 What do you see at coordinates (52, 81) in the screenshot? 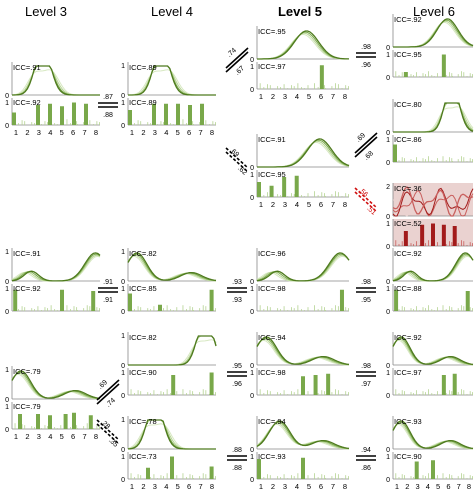
I see `curve-panel-L3-A-curve: 0 ICC=.91` at bounding box center [52, 81].